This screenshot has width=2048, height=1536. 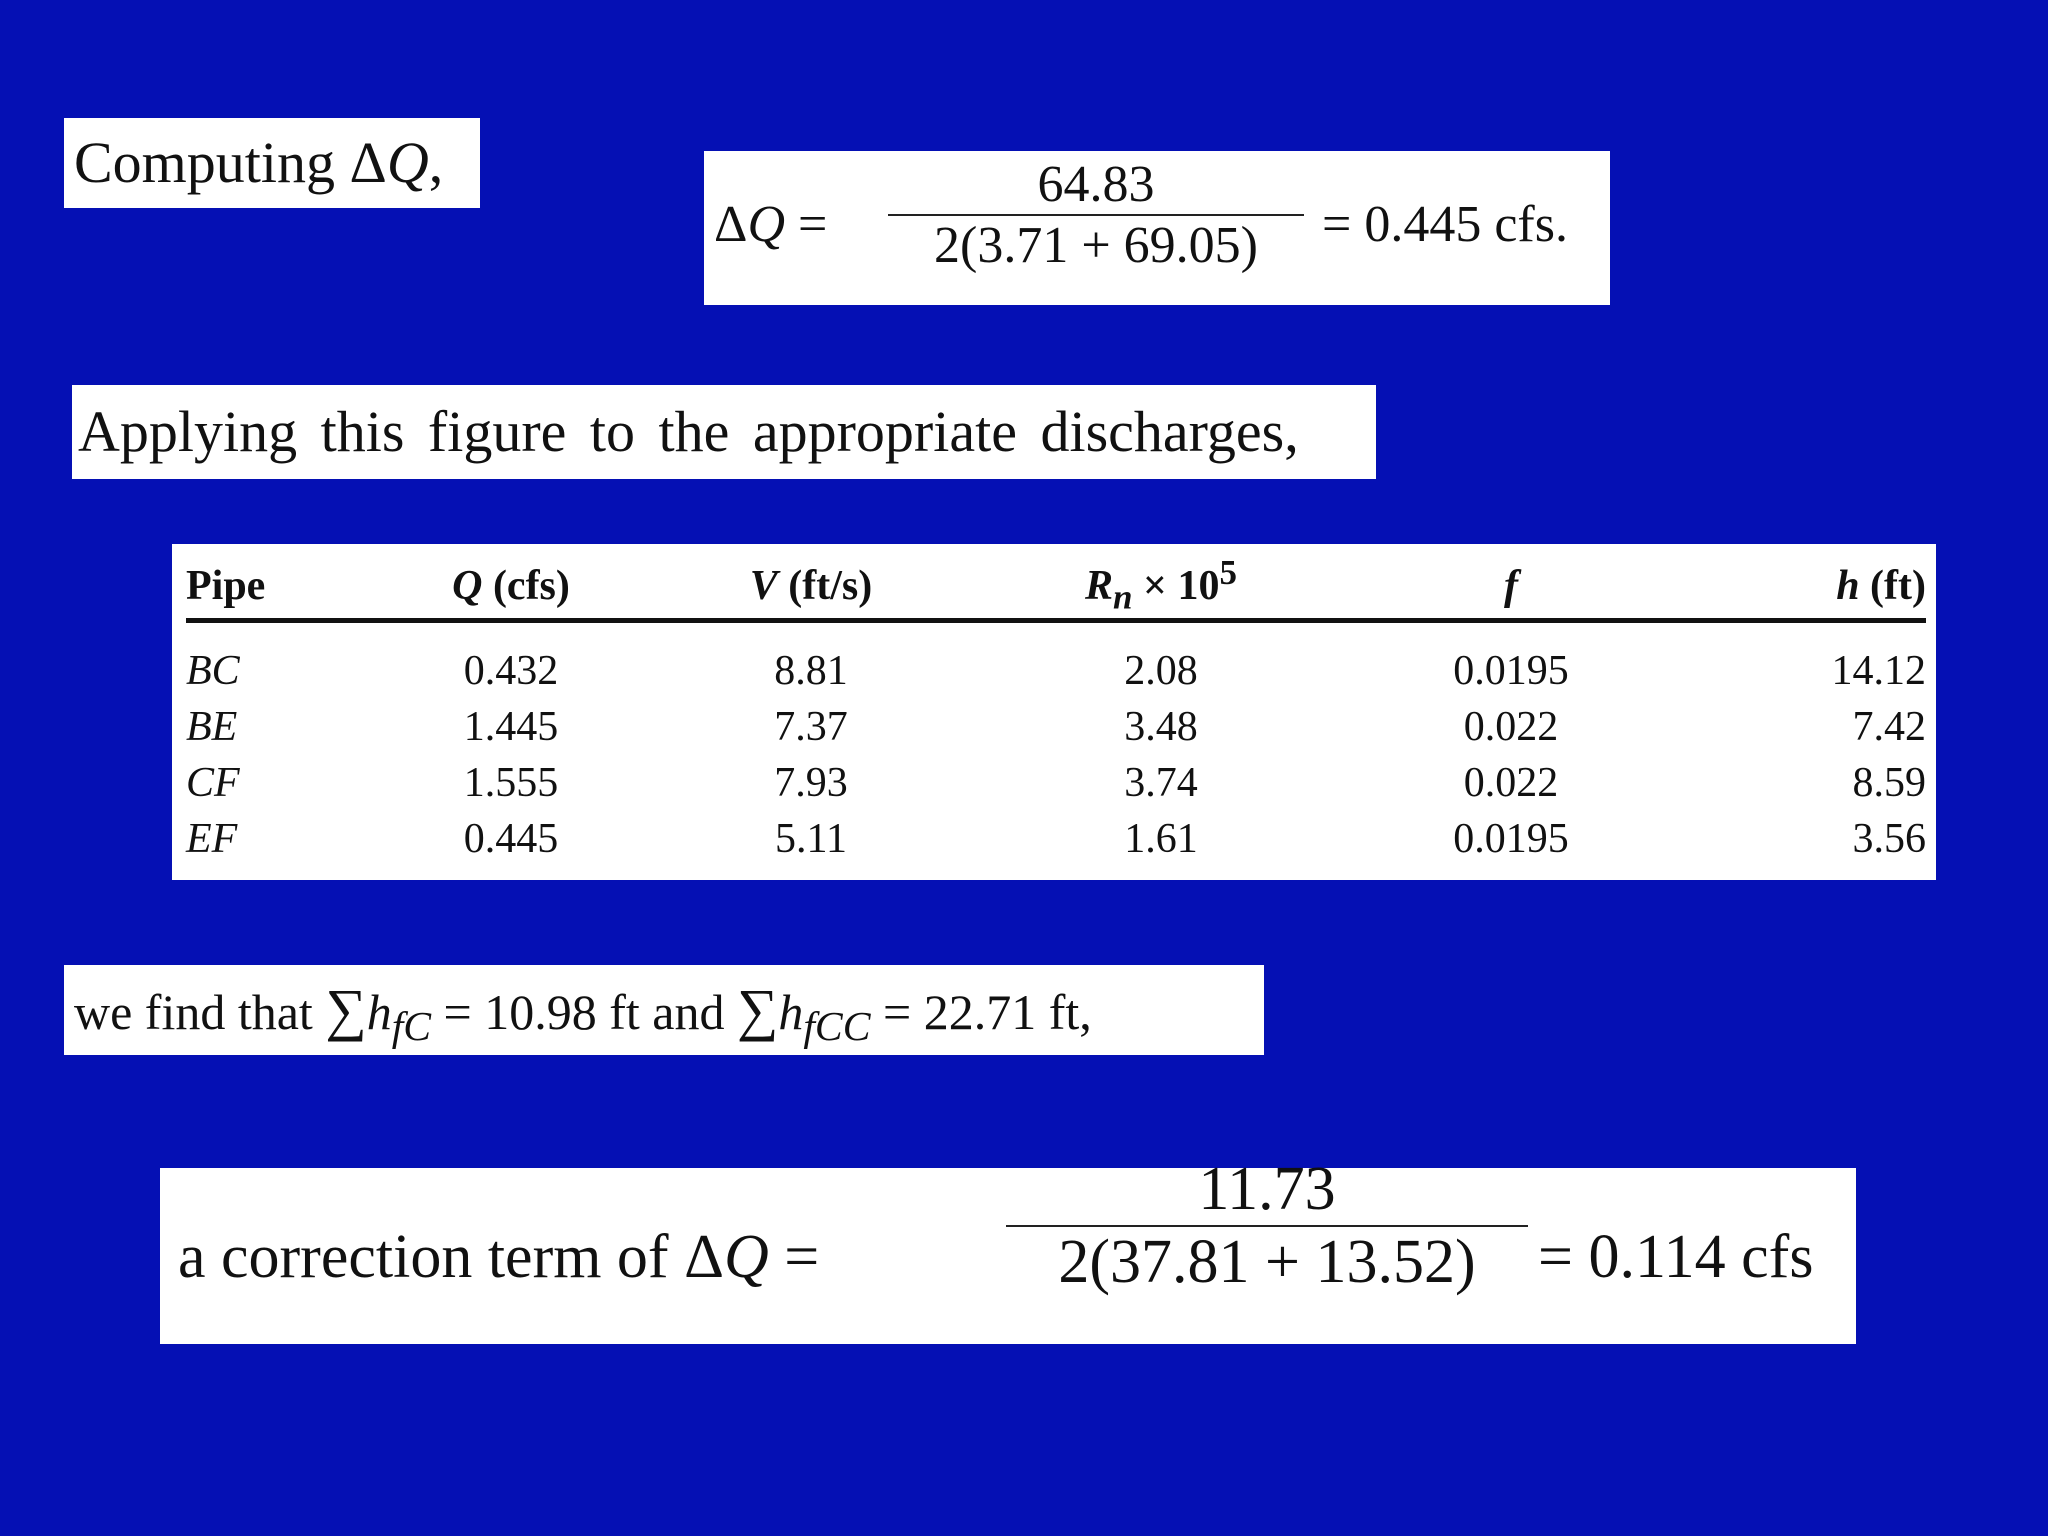 I want to click on cell-rn: 2.08, so click(x=1161, y=671).